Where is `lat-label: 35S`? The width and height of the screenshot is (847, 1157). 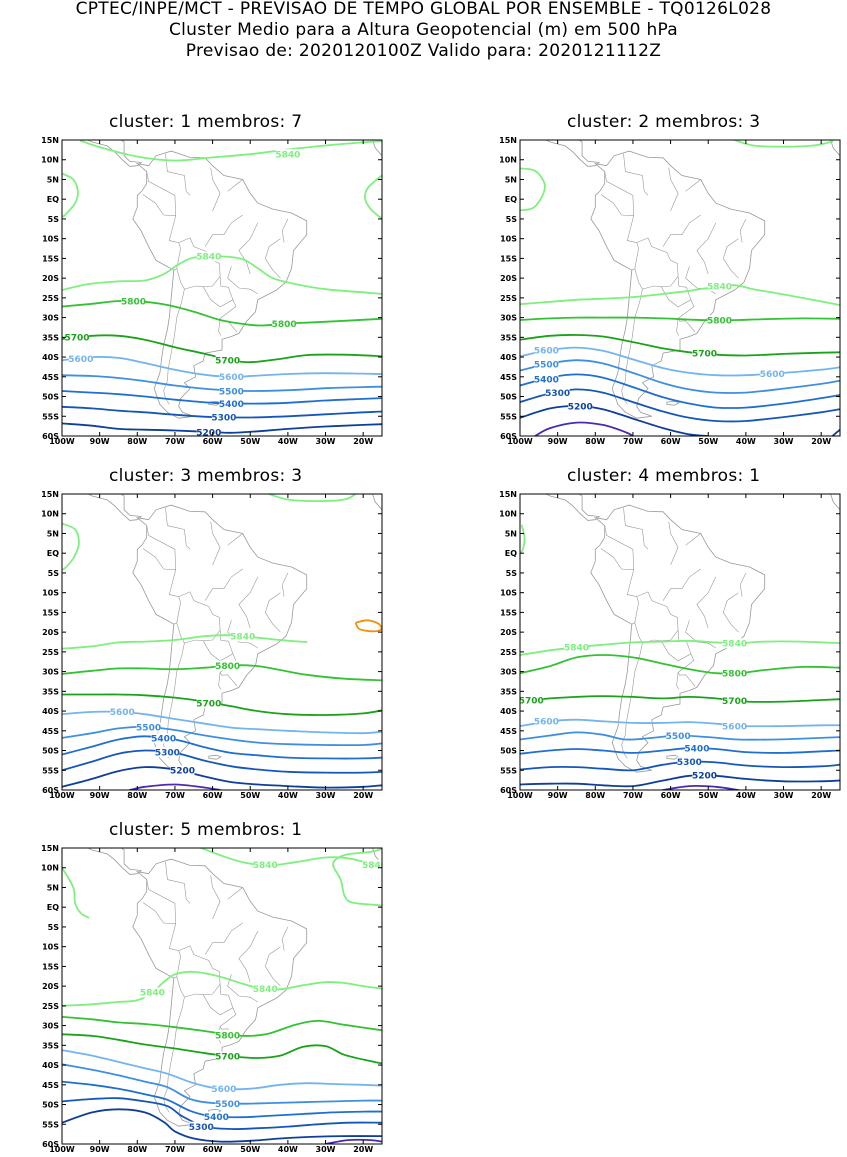 lat-label: 35S is located at coordinates (50, 1045).